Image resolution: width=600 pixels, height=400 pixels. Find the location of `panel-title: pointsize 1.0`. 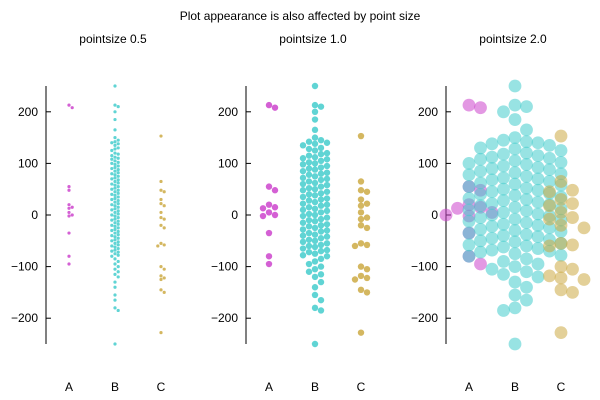

panel-title: pointsize 1.0 is located at coordinates (313, 39).